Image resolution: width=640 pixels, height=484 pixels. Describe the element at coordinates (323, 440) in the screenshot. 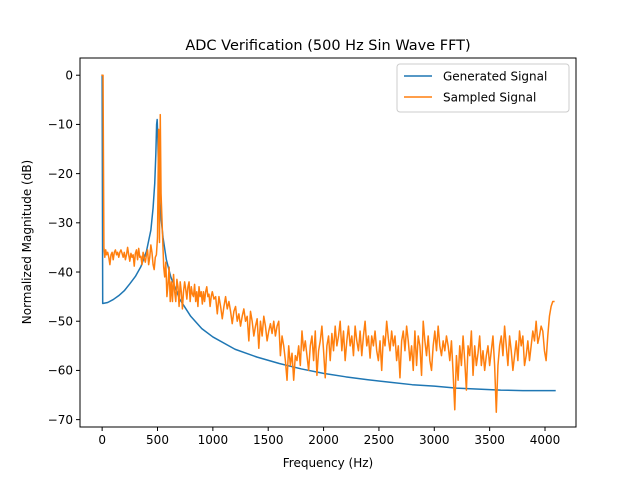

I see `x-tick-label: 2000` at that location.